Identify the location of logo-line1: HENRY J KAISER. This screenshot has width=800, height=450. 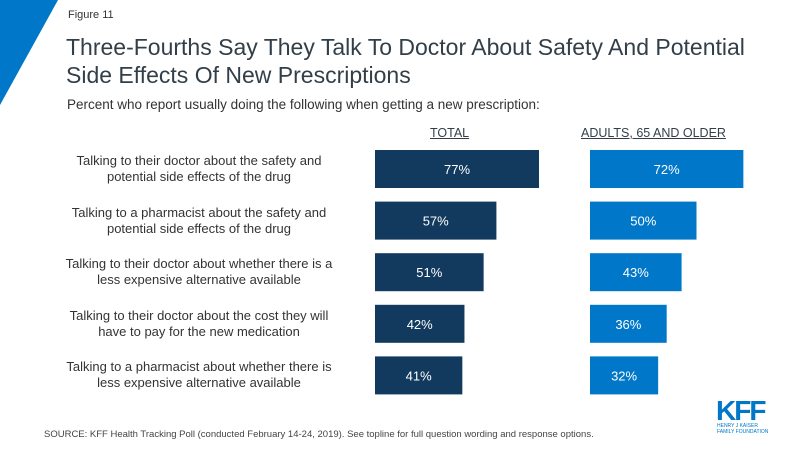
(737, 426).